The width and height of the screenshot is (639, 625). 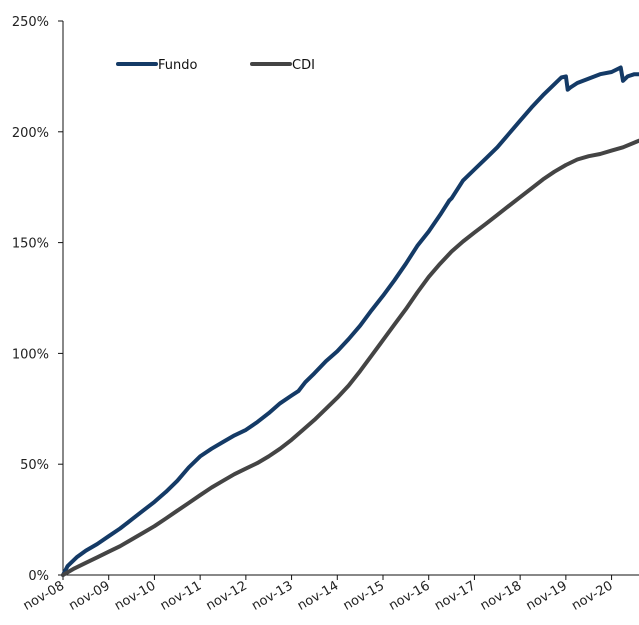 I want to click on y-tick-label: 200%, so click(x=30, y=133).